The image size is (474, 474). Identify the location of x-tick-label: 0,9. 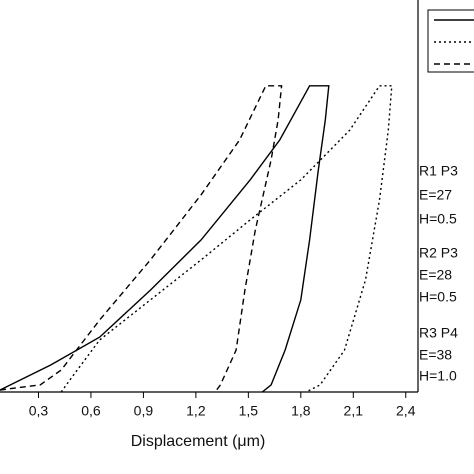
(144, 411).